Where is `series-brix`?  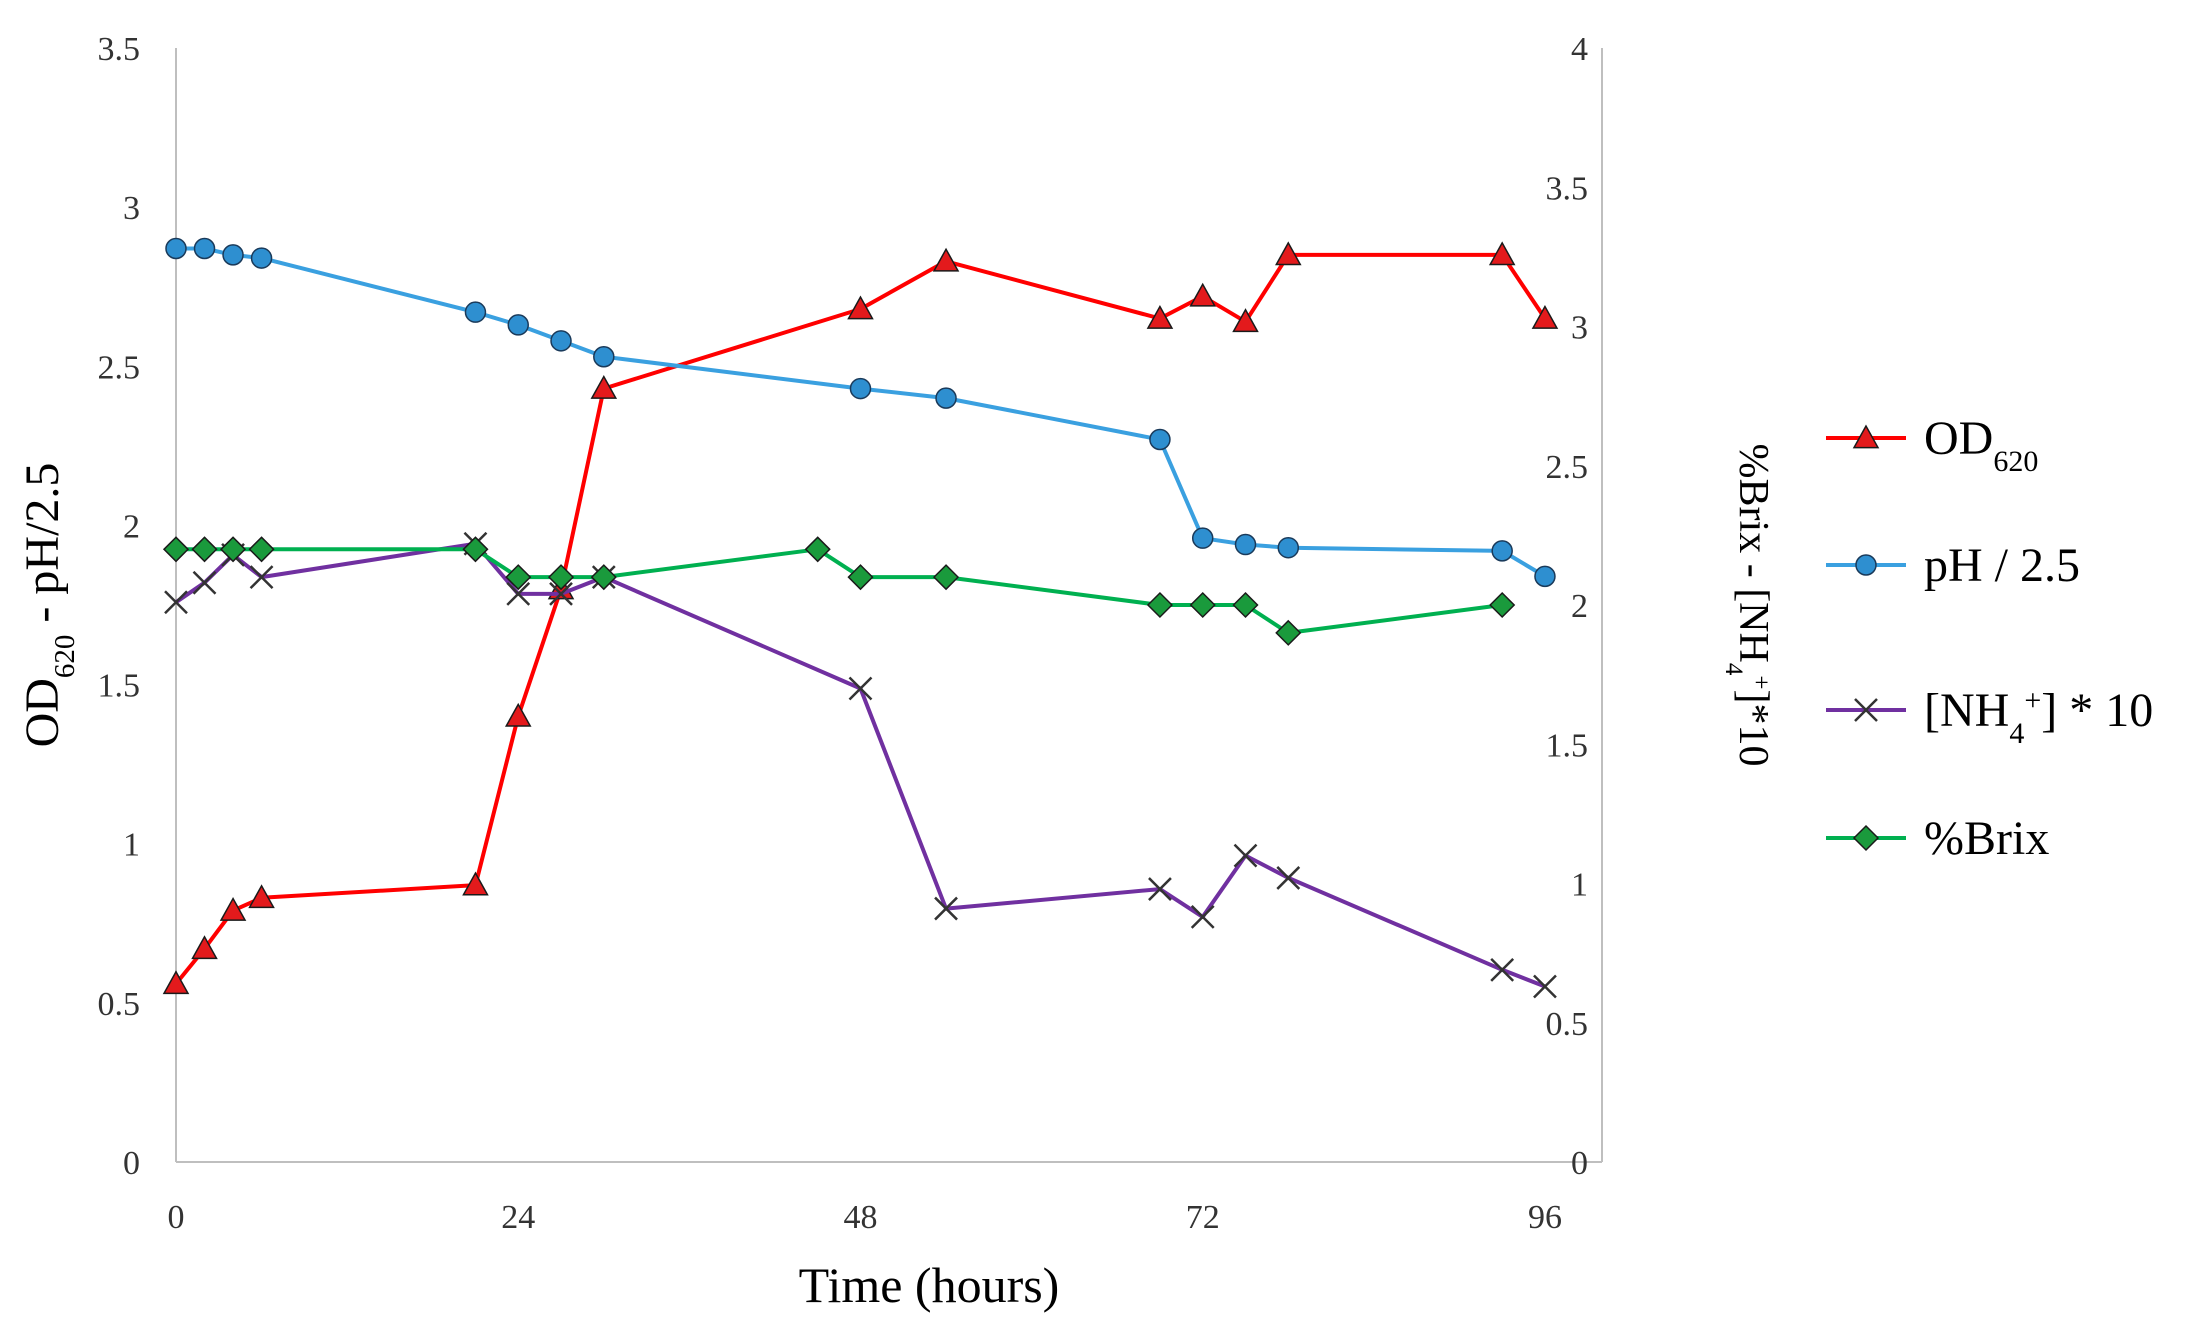
series-brix is located at coordinates (839, 591).